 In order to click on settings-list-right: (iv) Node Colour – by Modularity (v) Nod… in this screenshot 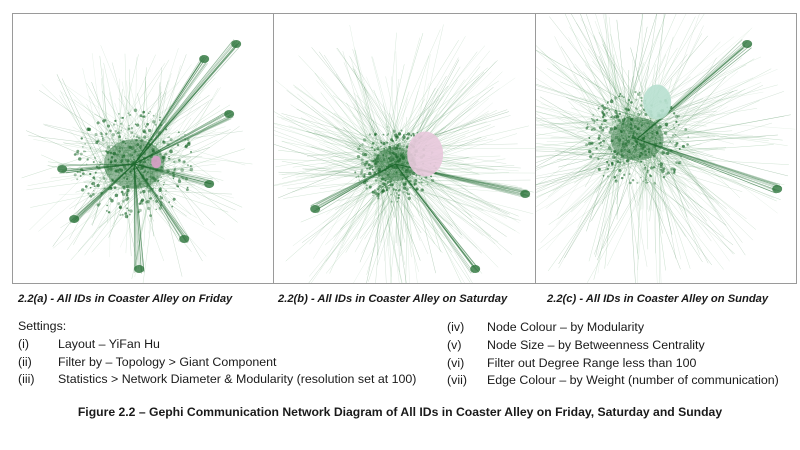, I will do `click(613, 354)`.